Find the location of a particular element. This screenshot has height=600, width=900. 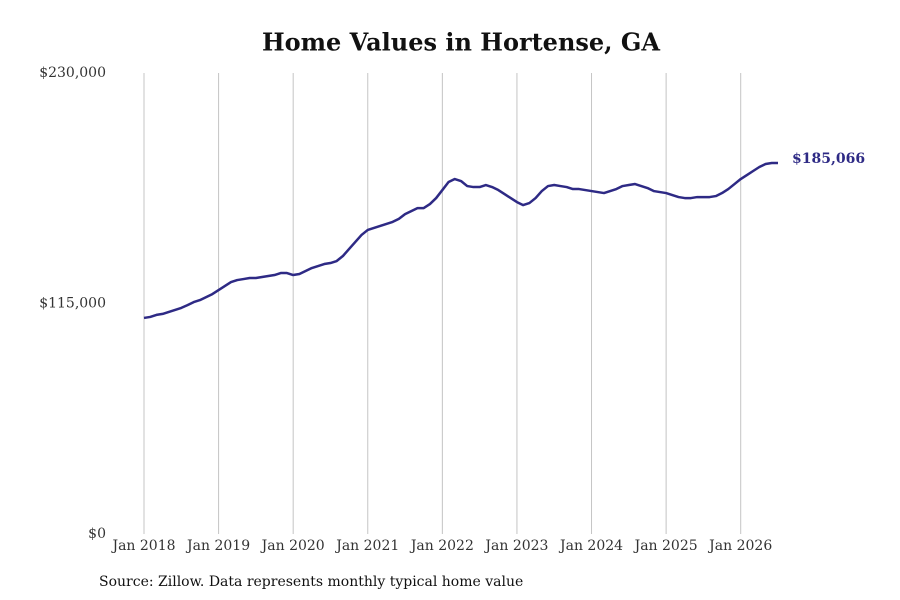

x-tick-label: Jan 2018 is located at coordinates (142, 546).